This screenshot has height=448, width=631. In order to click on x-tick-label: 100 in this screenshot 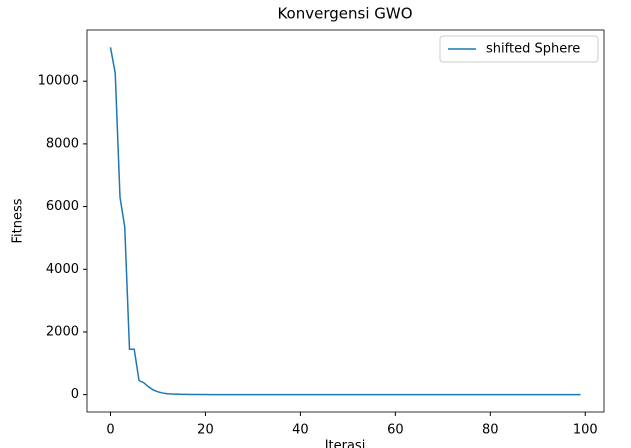, I will do `click(585, 430)`.